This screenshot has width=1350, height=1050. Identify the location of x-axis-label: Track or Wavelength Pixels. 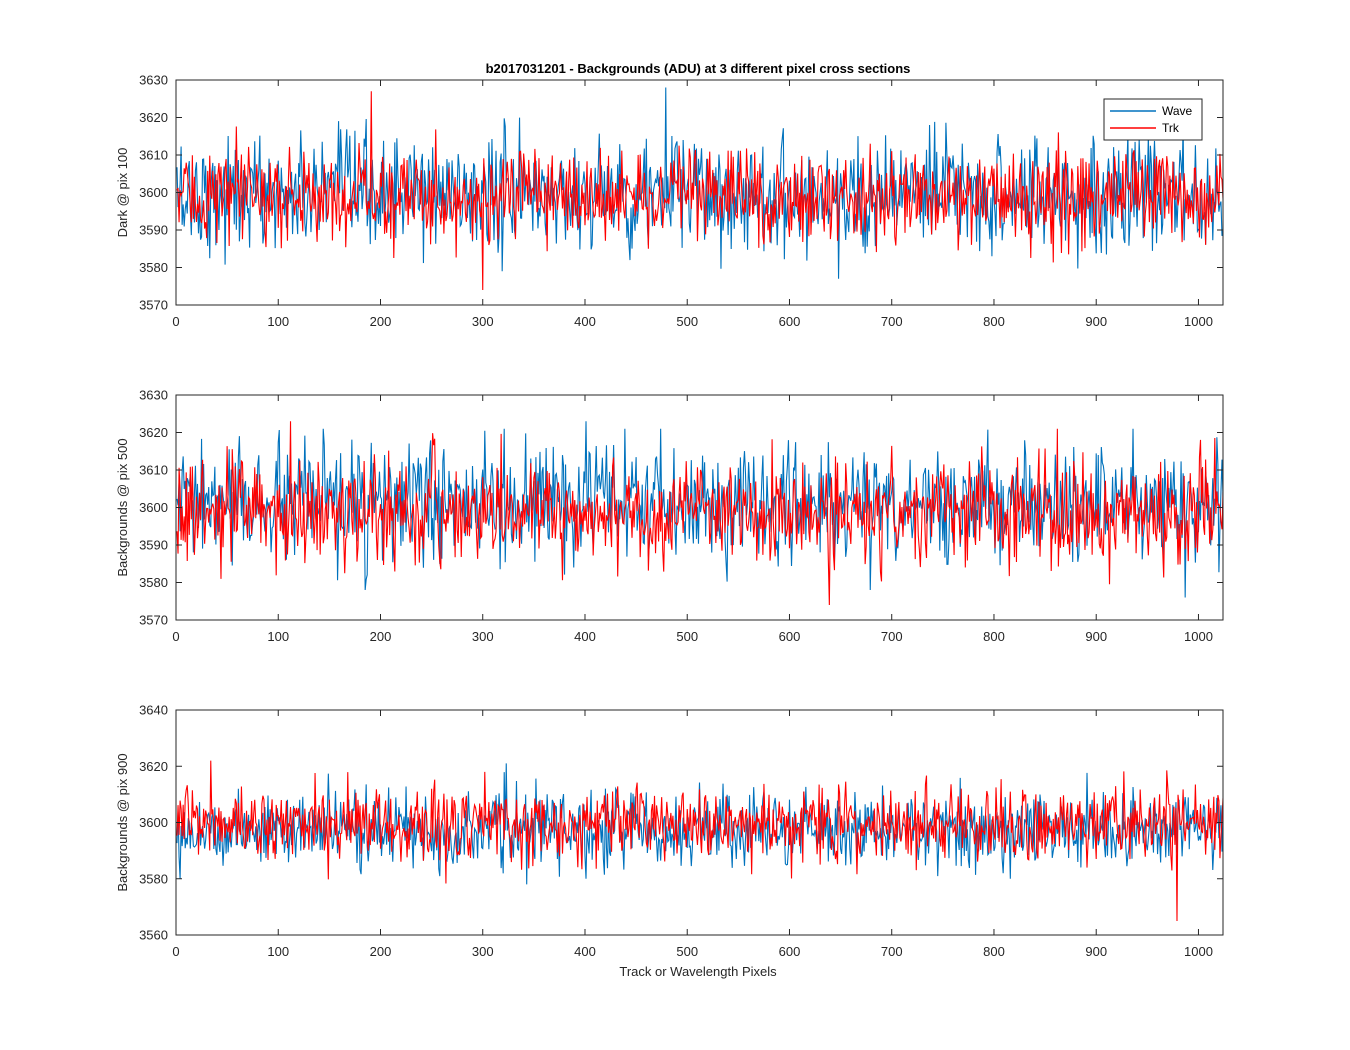
(698, 971).